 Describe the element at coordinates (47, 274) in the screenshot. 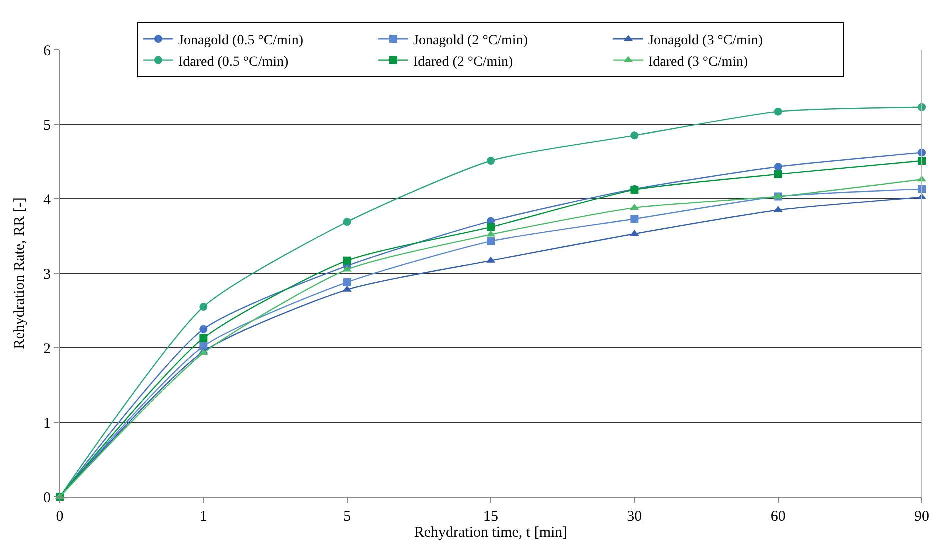

I see `y-tick-label: 3` at that location.